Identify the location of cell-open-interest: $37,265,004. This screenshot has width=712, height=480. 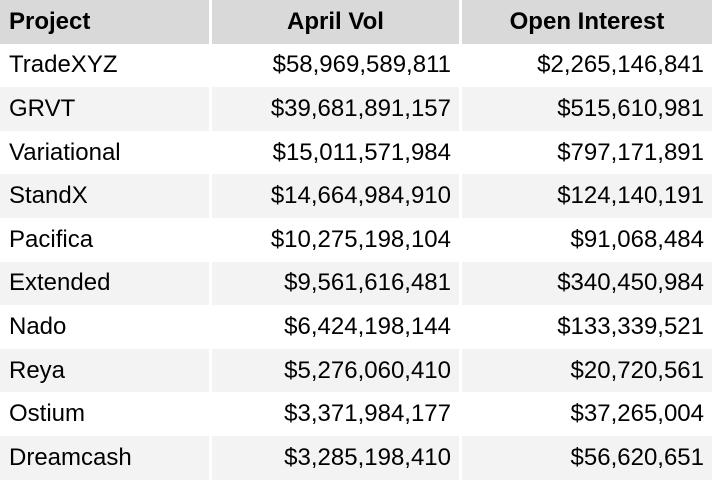
(587, 414).